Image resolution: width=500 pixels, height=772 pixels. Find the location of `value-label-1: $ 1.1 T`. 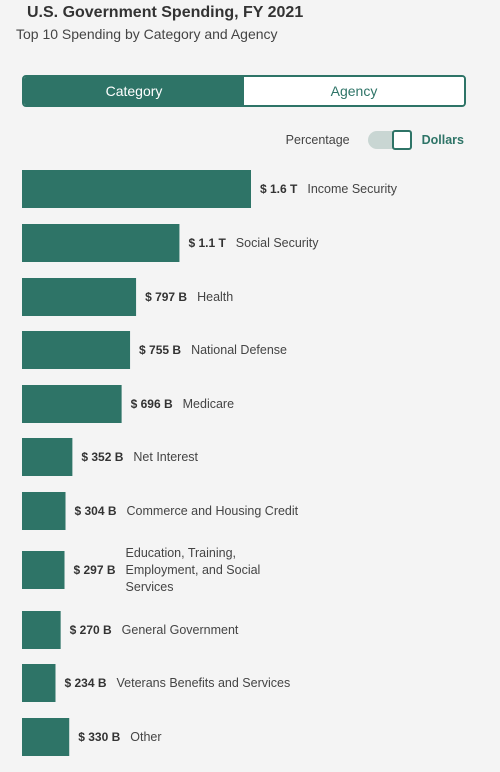

value-label-1: $ 1.1 T is located at coordinates (207, 243).